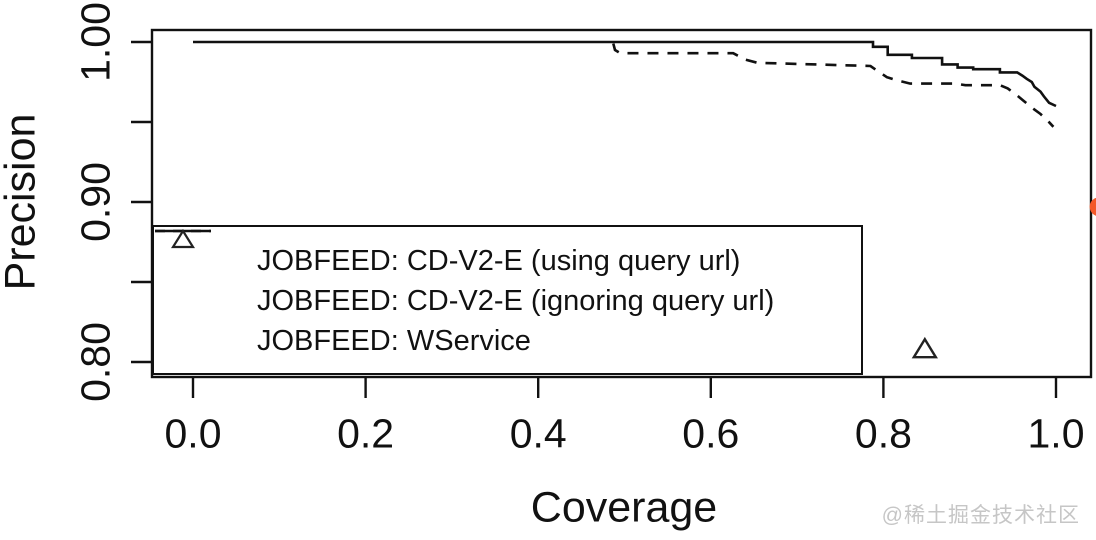  I want to click on y-tick-label-0.80: 0.80, so click(95, 362).